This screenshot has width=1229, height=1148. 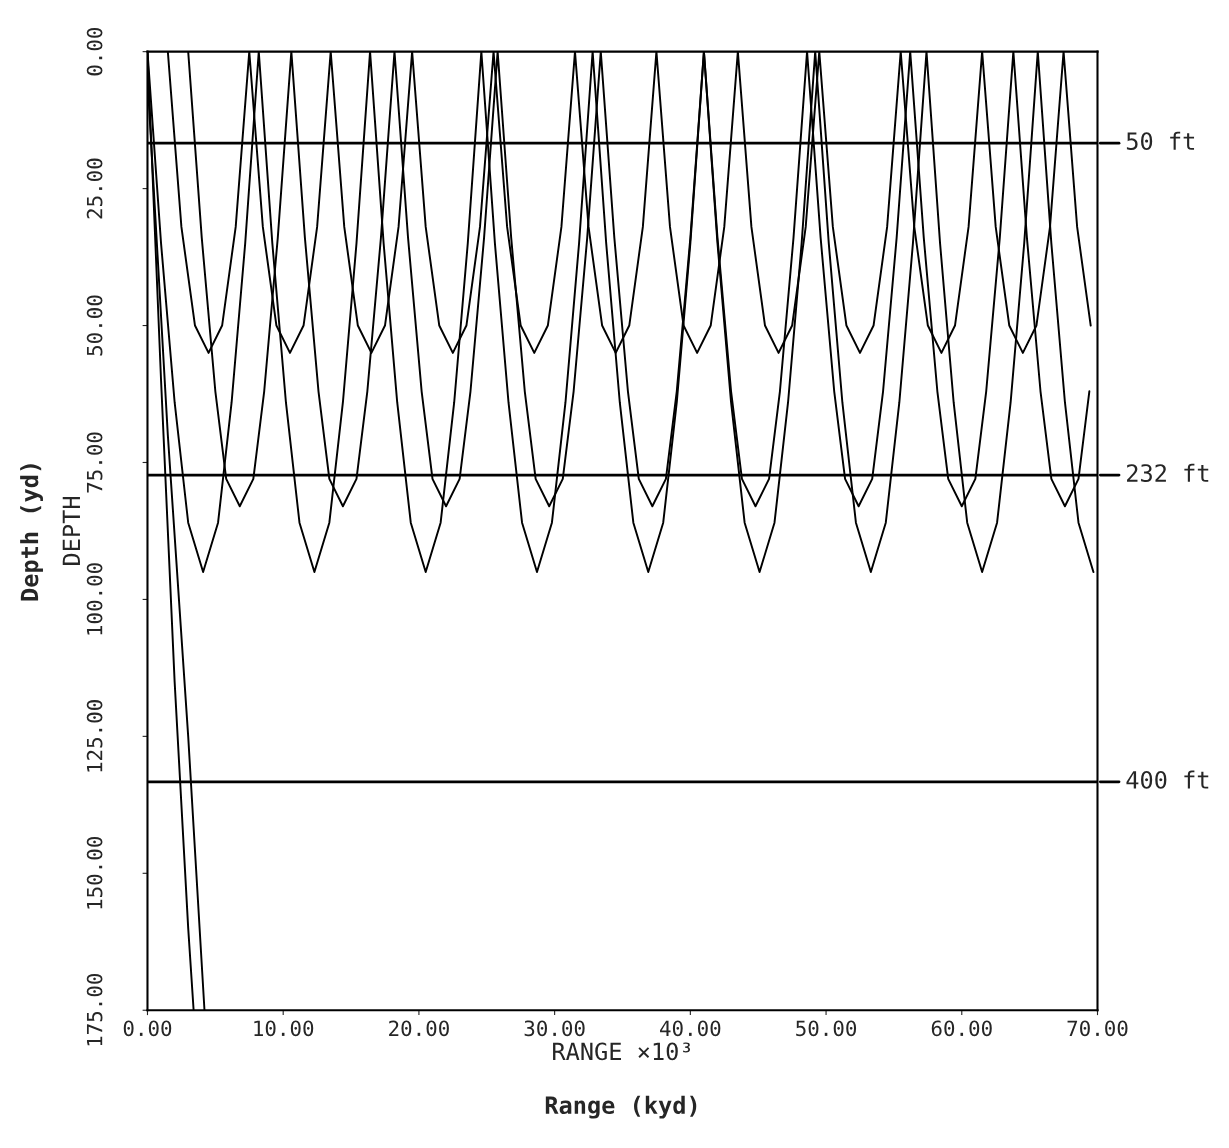 What do you see at coordinates (621, 1107) in the screenshot?
I see `x-axis-title: Range (kyd)` at bounding box center [621, 1107].